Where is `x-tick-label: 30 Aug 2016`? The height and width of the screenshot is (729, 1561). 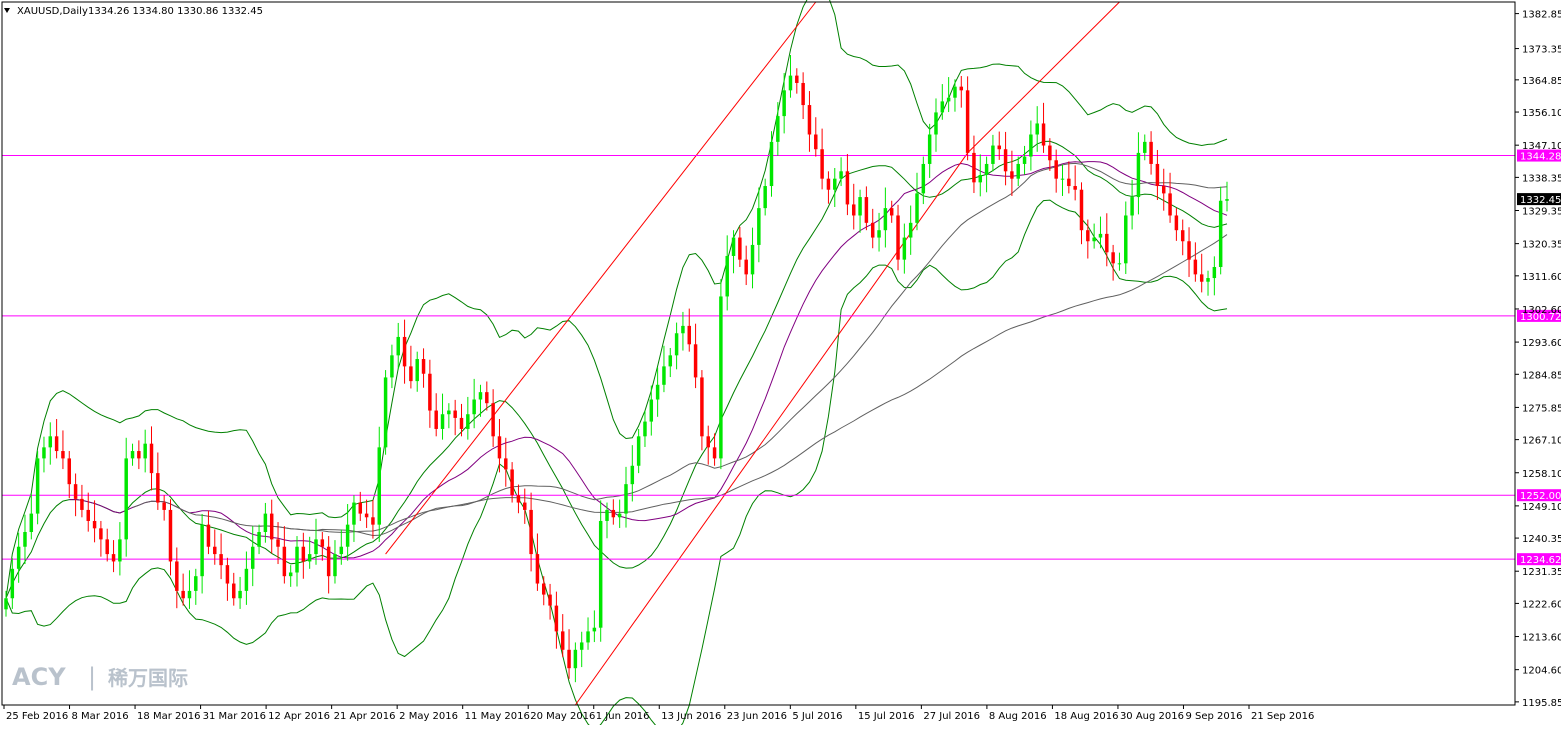
x-tick-label: 30 Aug 2016 is located at coordinates (1152, 716).